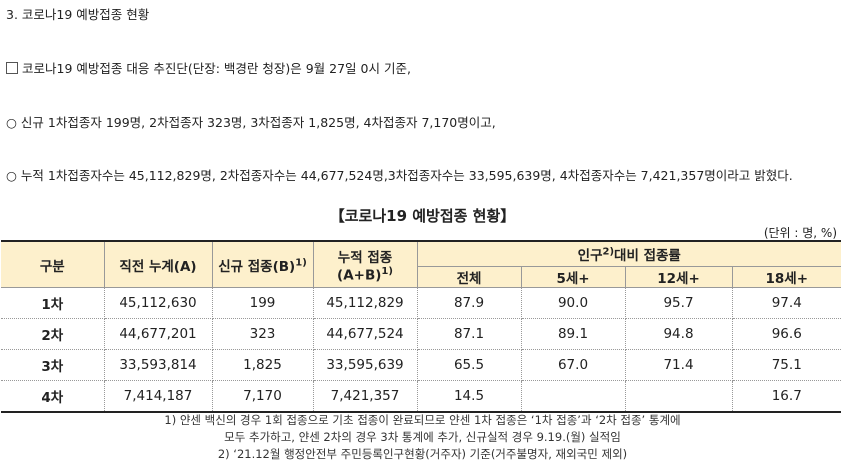  Describe the element at coordinates (469, 365) in the screenshot. I see `cell-all: 65.5` at that location.